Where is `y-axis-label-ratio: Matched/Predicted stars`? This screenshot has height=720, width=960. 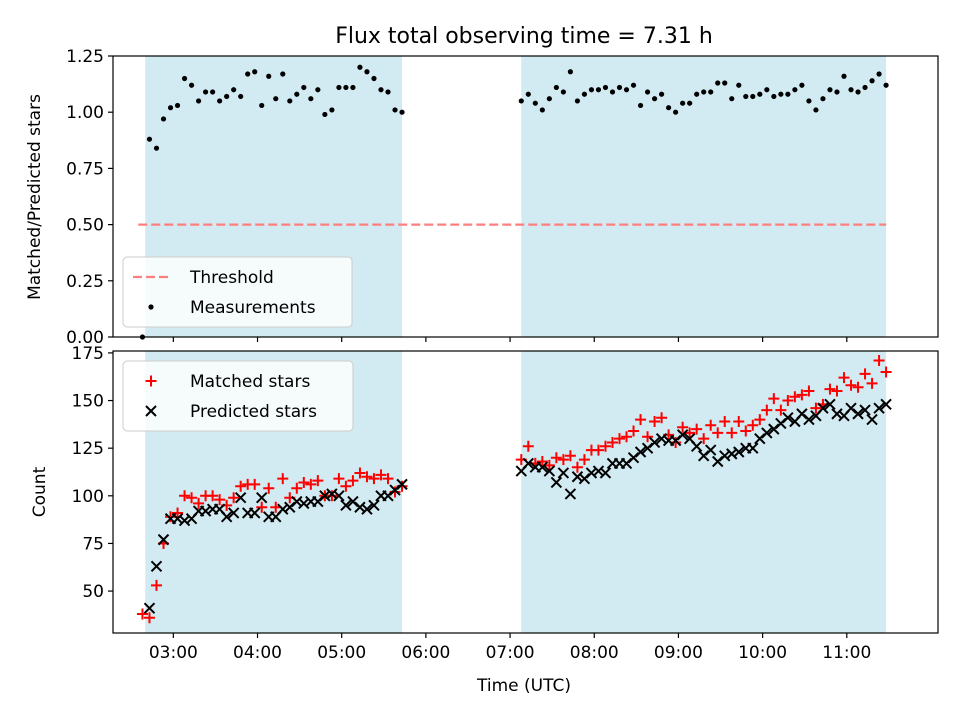
y-axis-label-ratio: Matched/Predicted stars is located at coordinates (35, 197).